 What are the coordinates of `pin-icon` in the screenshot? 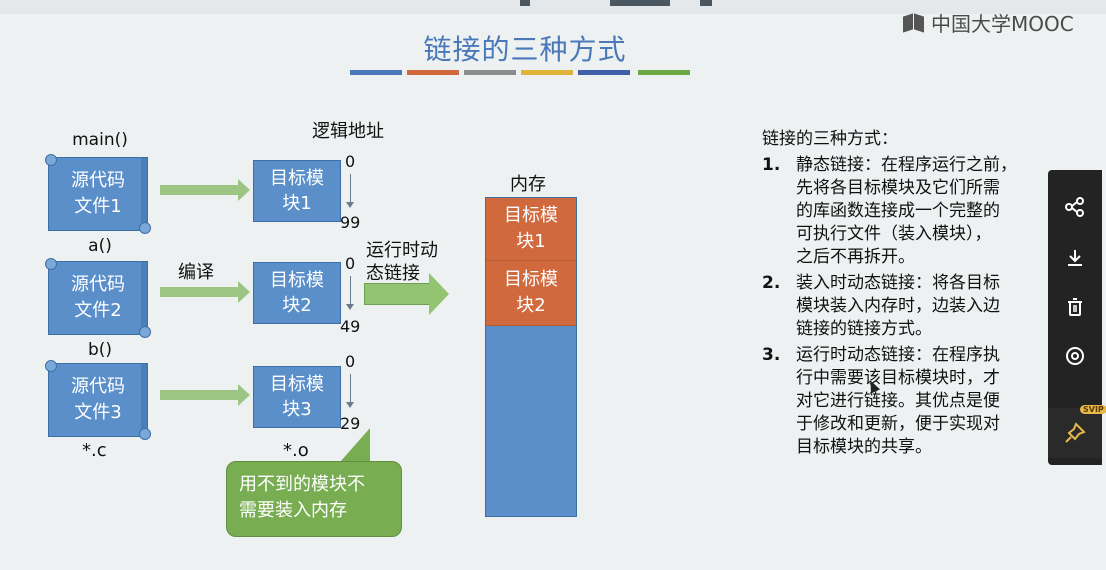 It's located at (1075, 433).